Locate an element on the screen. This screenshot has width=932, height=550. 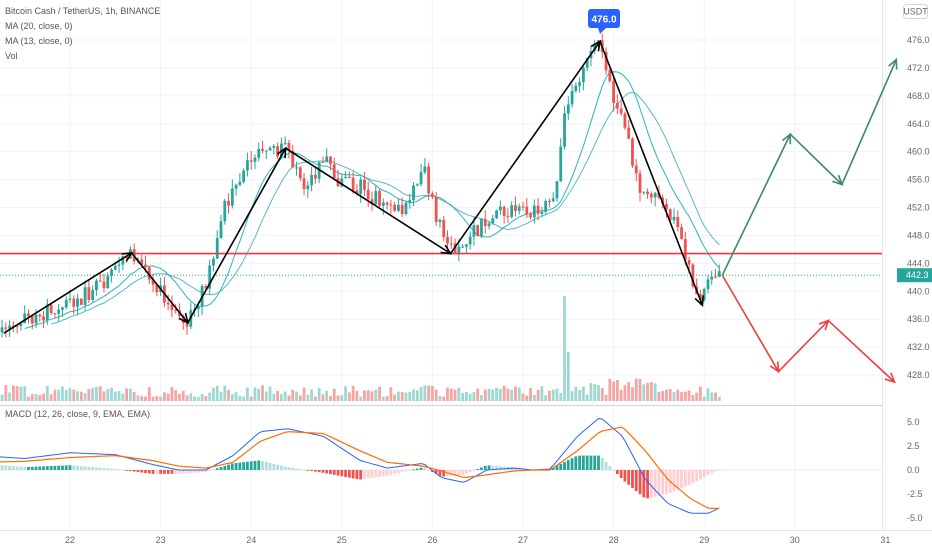
last-price-tag is located at coordinates (914, 275).